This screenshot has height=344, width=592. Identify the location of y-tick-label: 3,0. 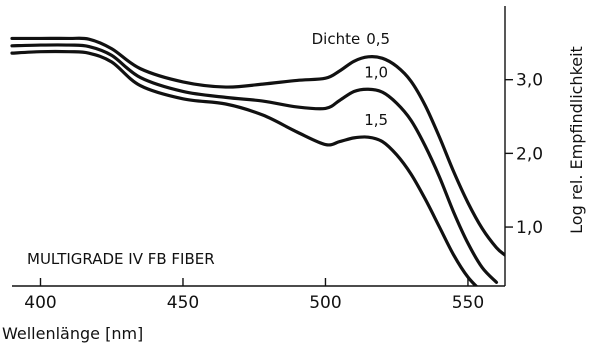
(529, 81).